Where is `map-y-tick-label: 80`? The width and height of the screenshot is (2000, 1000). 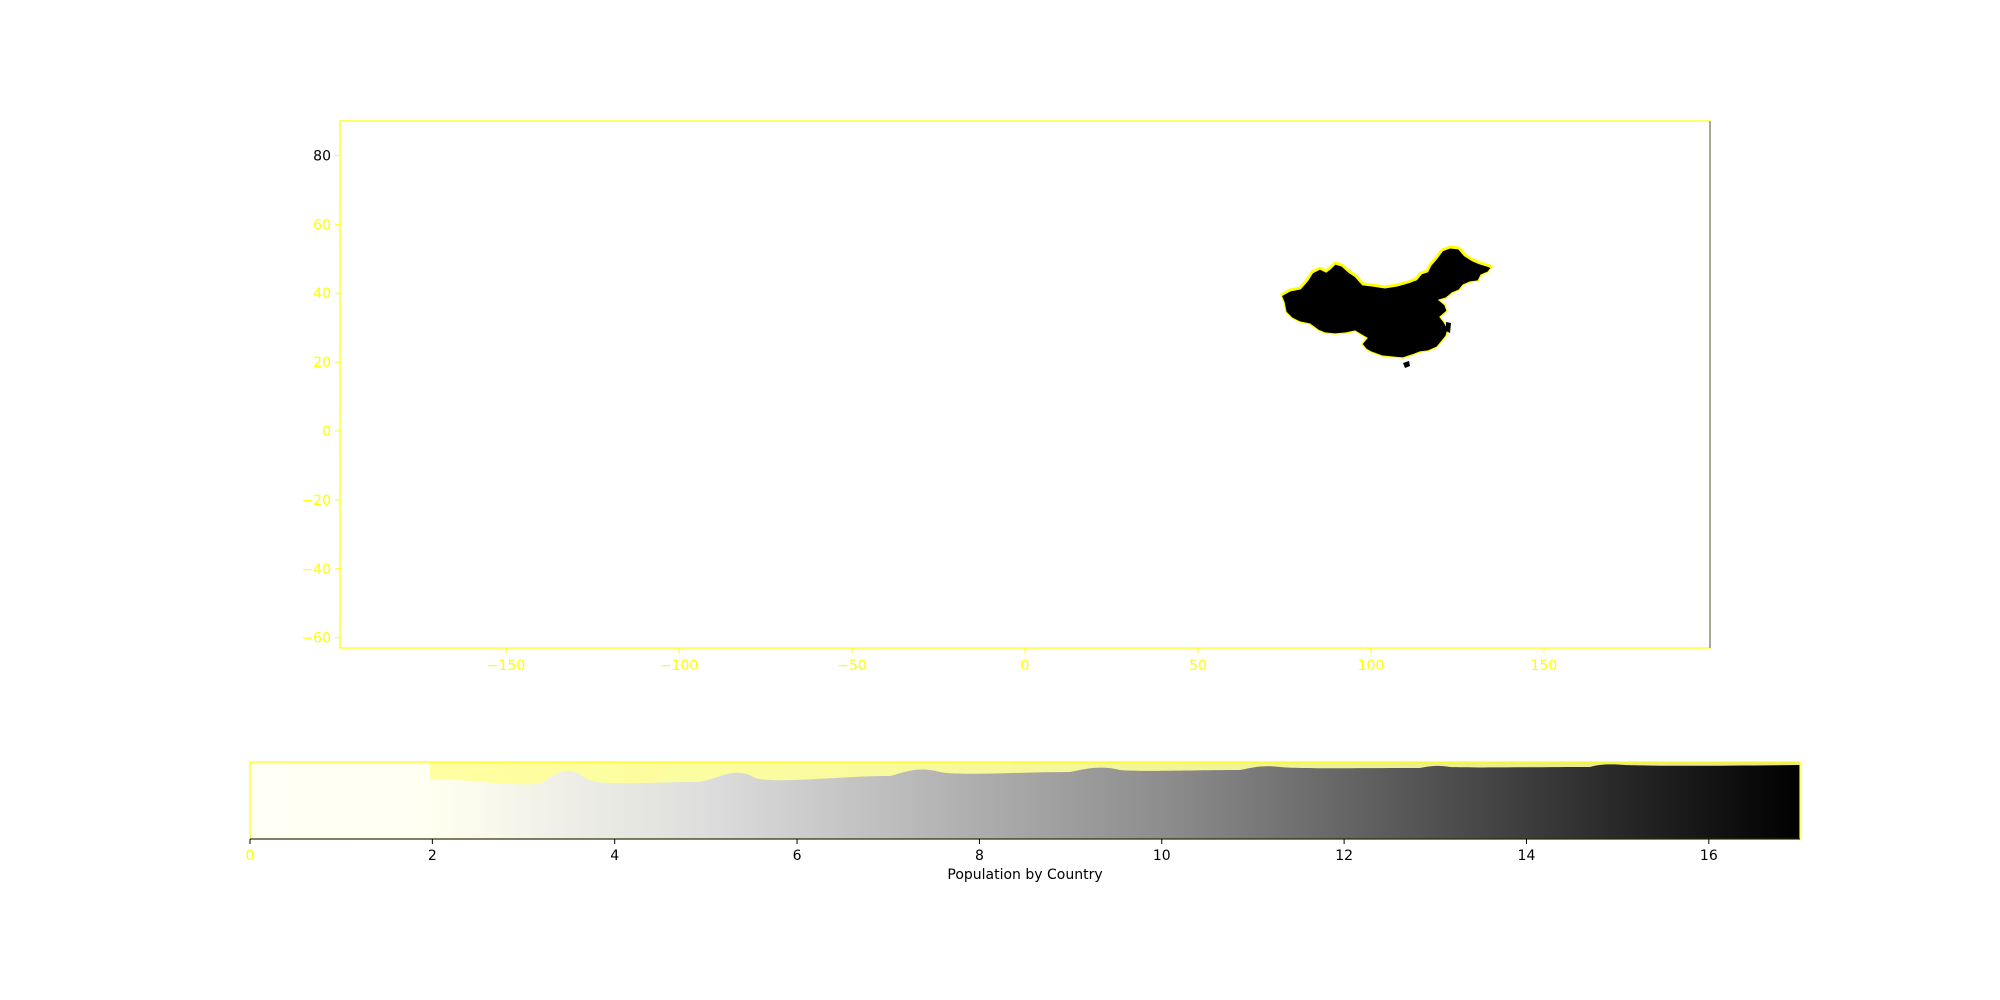 map-y-tick-label: 80 is located at coordinates (322, 156).